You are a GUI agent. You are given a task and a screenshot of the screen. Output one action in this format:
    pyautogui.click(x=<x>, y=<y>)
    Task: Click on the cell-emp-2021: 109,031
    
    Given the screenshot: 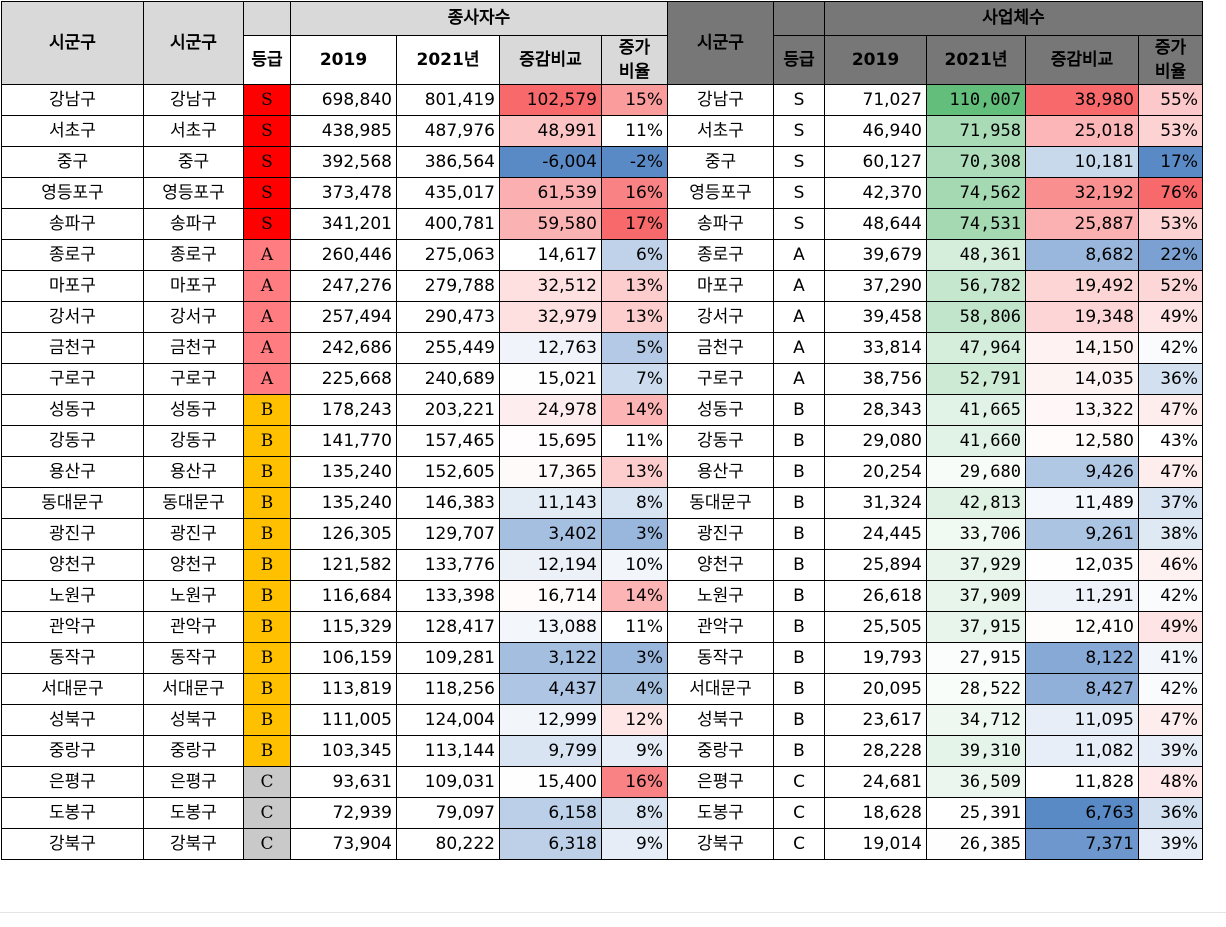 What is the action you would take?
    pyautogui.click(x=448, y=782)
    